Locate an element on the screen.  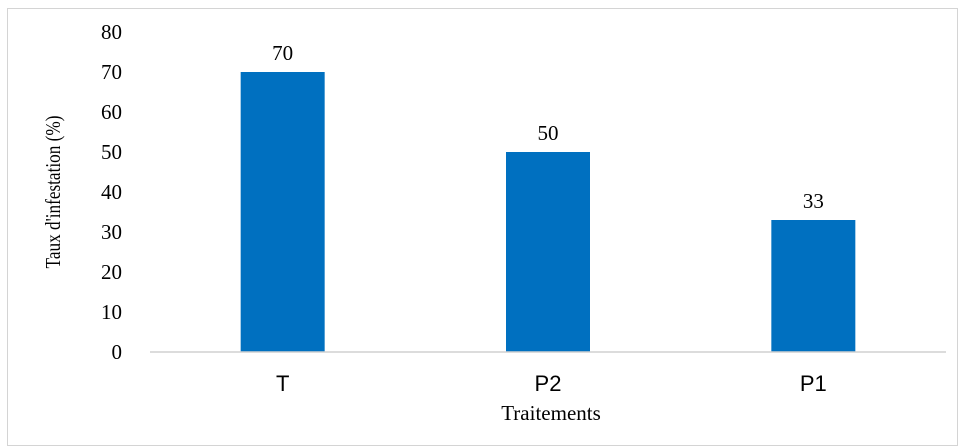
data-label-p1: 33 is located at coordinates (813, 201).